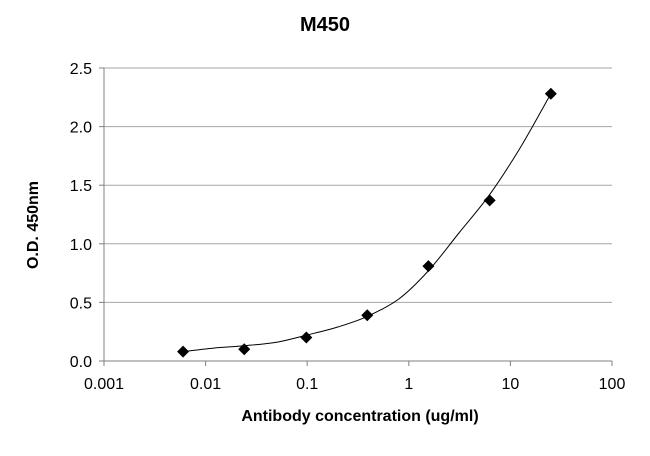 Image resolution: width=650 pixels, height=456 pixels. I want to click on y-tick-label: 1.0, so click(81, 245).